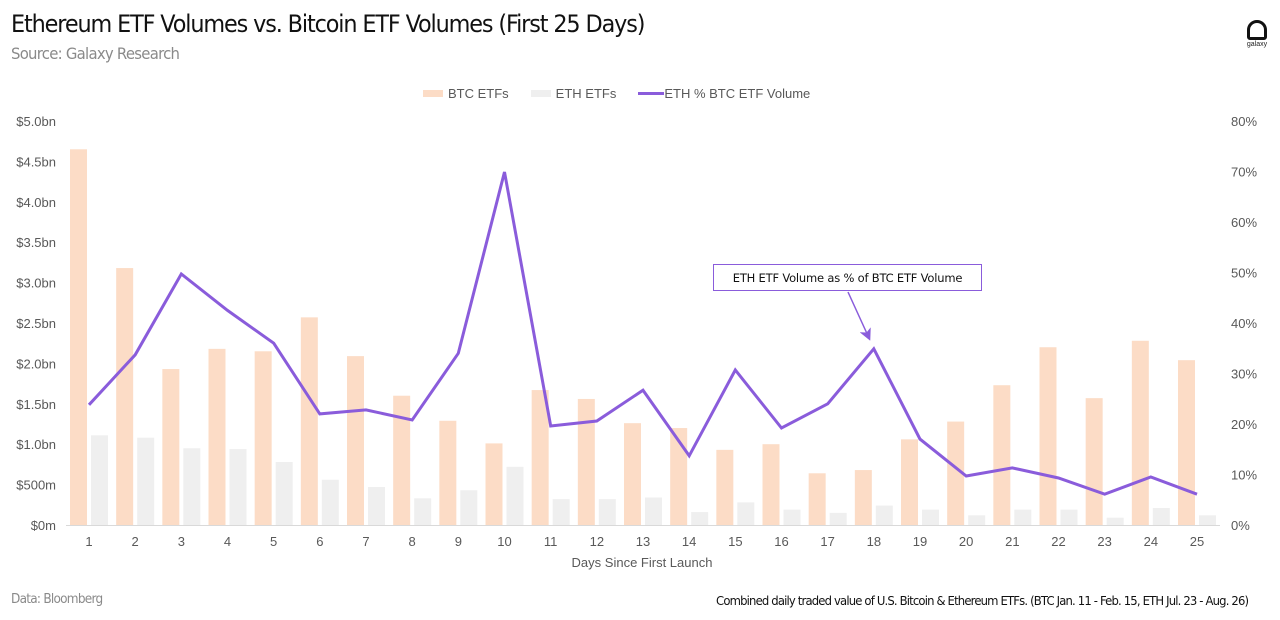  Describe the element at coordinates (847, 277) in the screenshot. I see `annotation-box: ETH ETF Volume as % of BTC ETF Volume` at that location.